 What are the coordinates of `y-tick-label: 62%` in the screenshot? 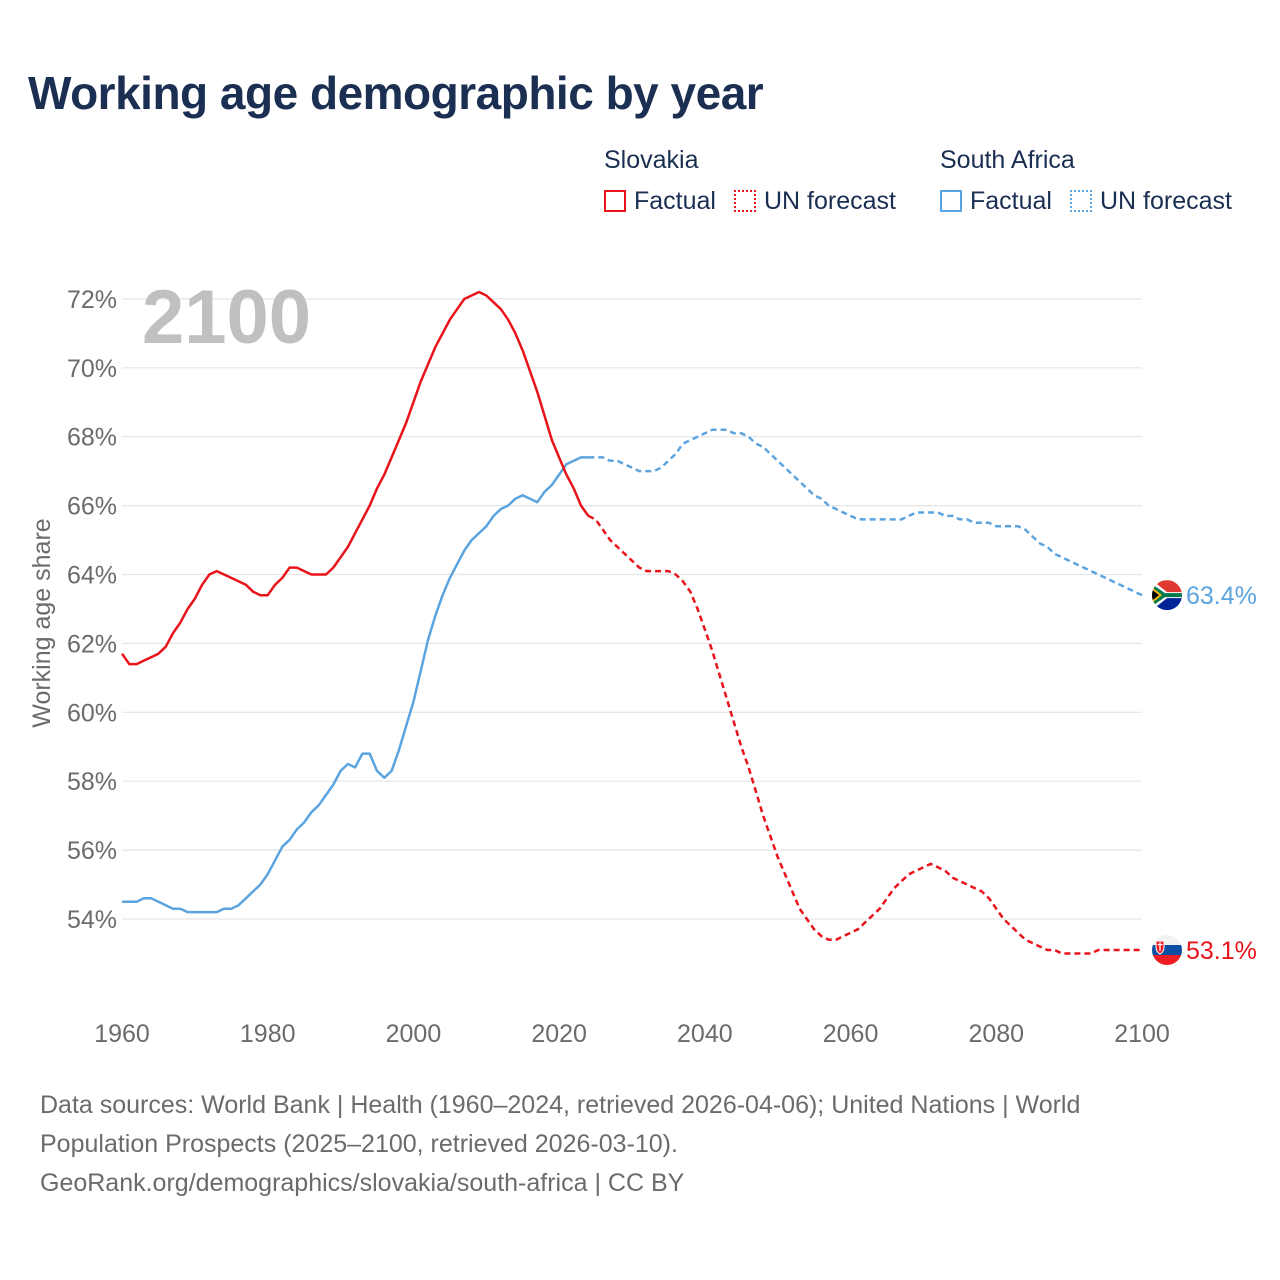 It's located at (92, 644).